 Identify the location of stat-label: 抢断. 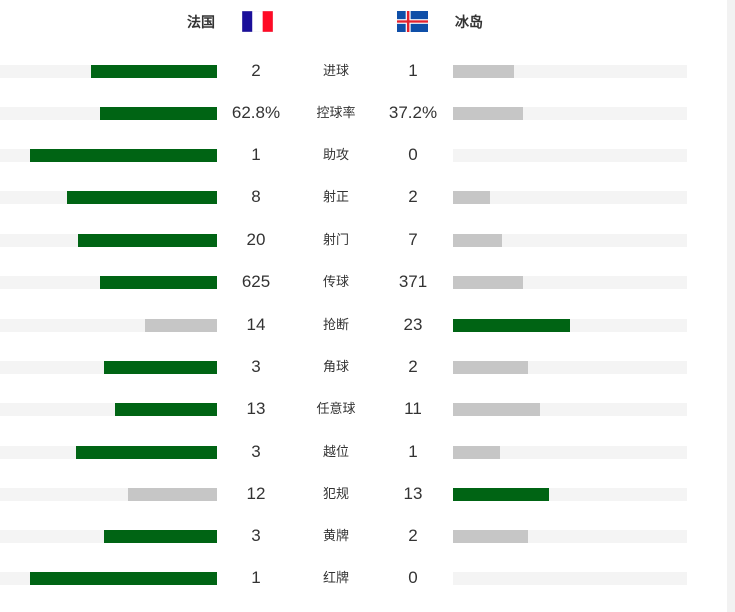
(335, 324).